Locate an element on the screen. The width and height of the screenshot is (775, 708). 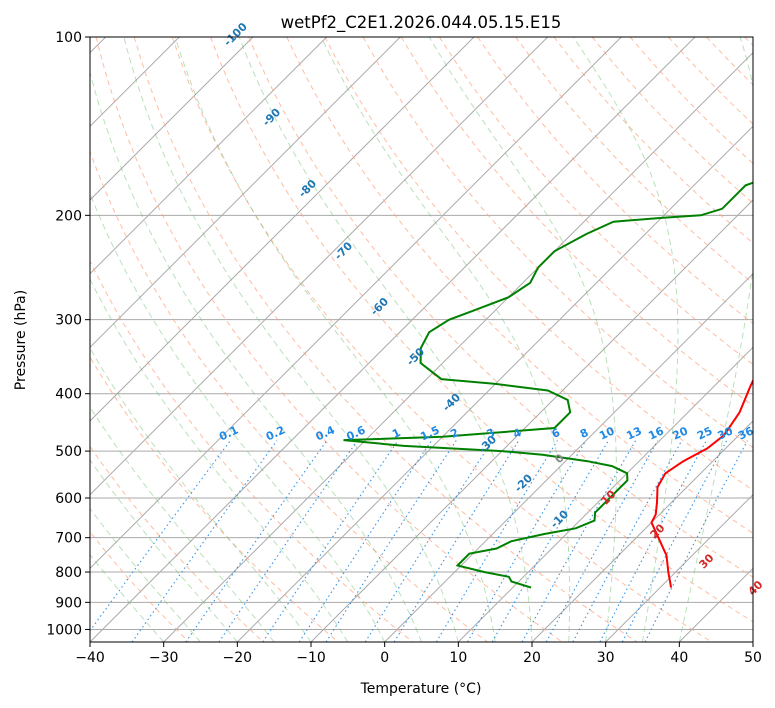
dry-adiabat-label: 20 is located at coordinates (658, 531).